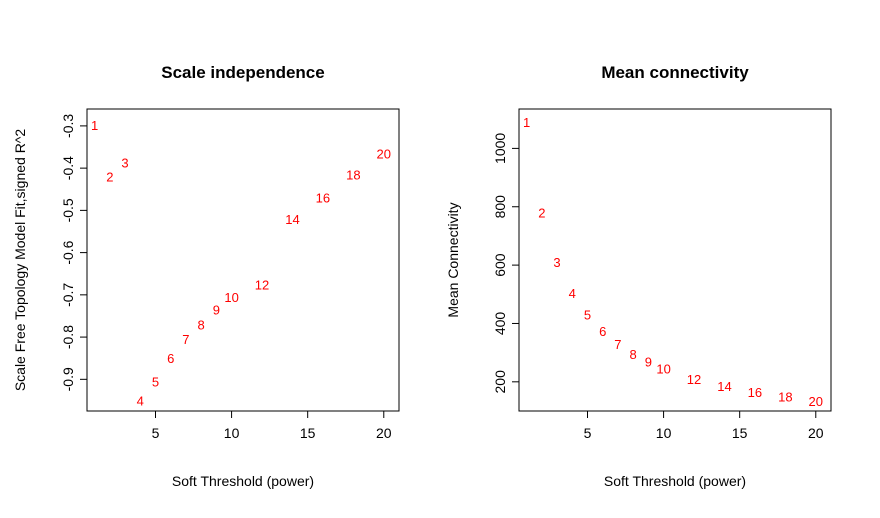 This screenshot has width=880, height=518. I want to click on panel-2-x-tick-label: 5, so click(588, 433).